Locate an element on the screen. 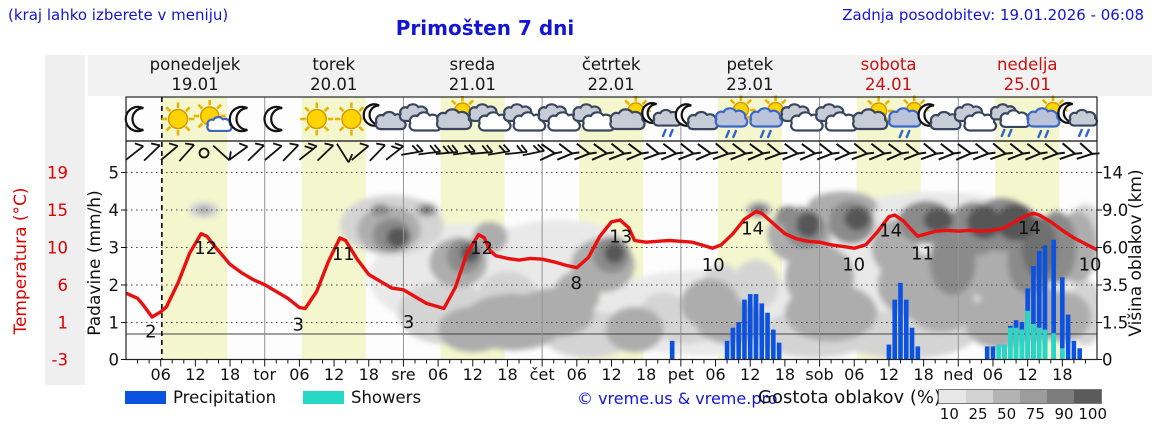 This screenshot has width=1152, height=443. day-column-četrtek: četrtek 22.01 is located at coordinates (611, 75).